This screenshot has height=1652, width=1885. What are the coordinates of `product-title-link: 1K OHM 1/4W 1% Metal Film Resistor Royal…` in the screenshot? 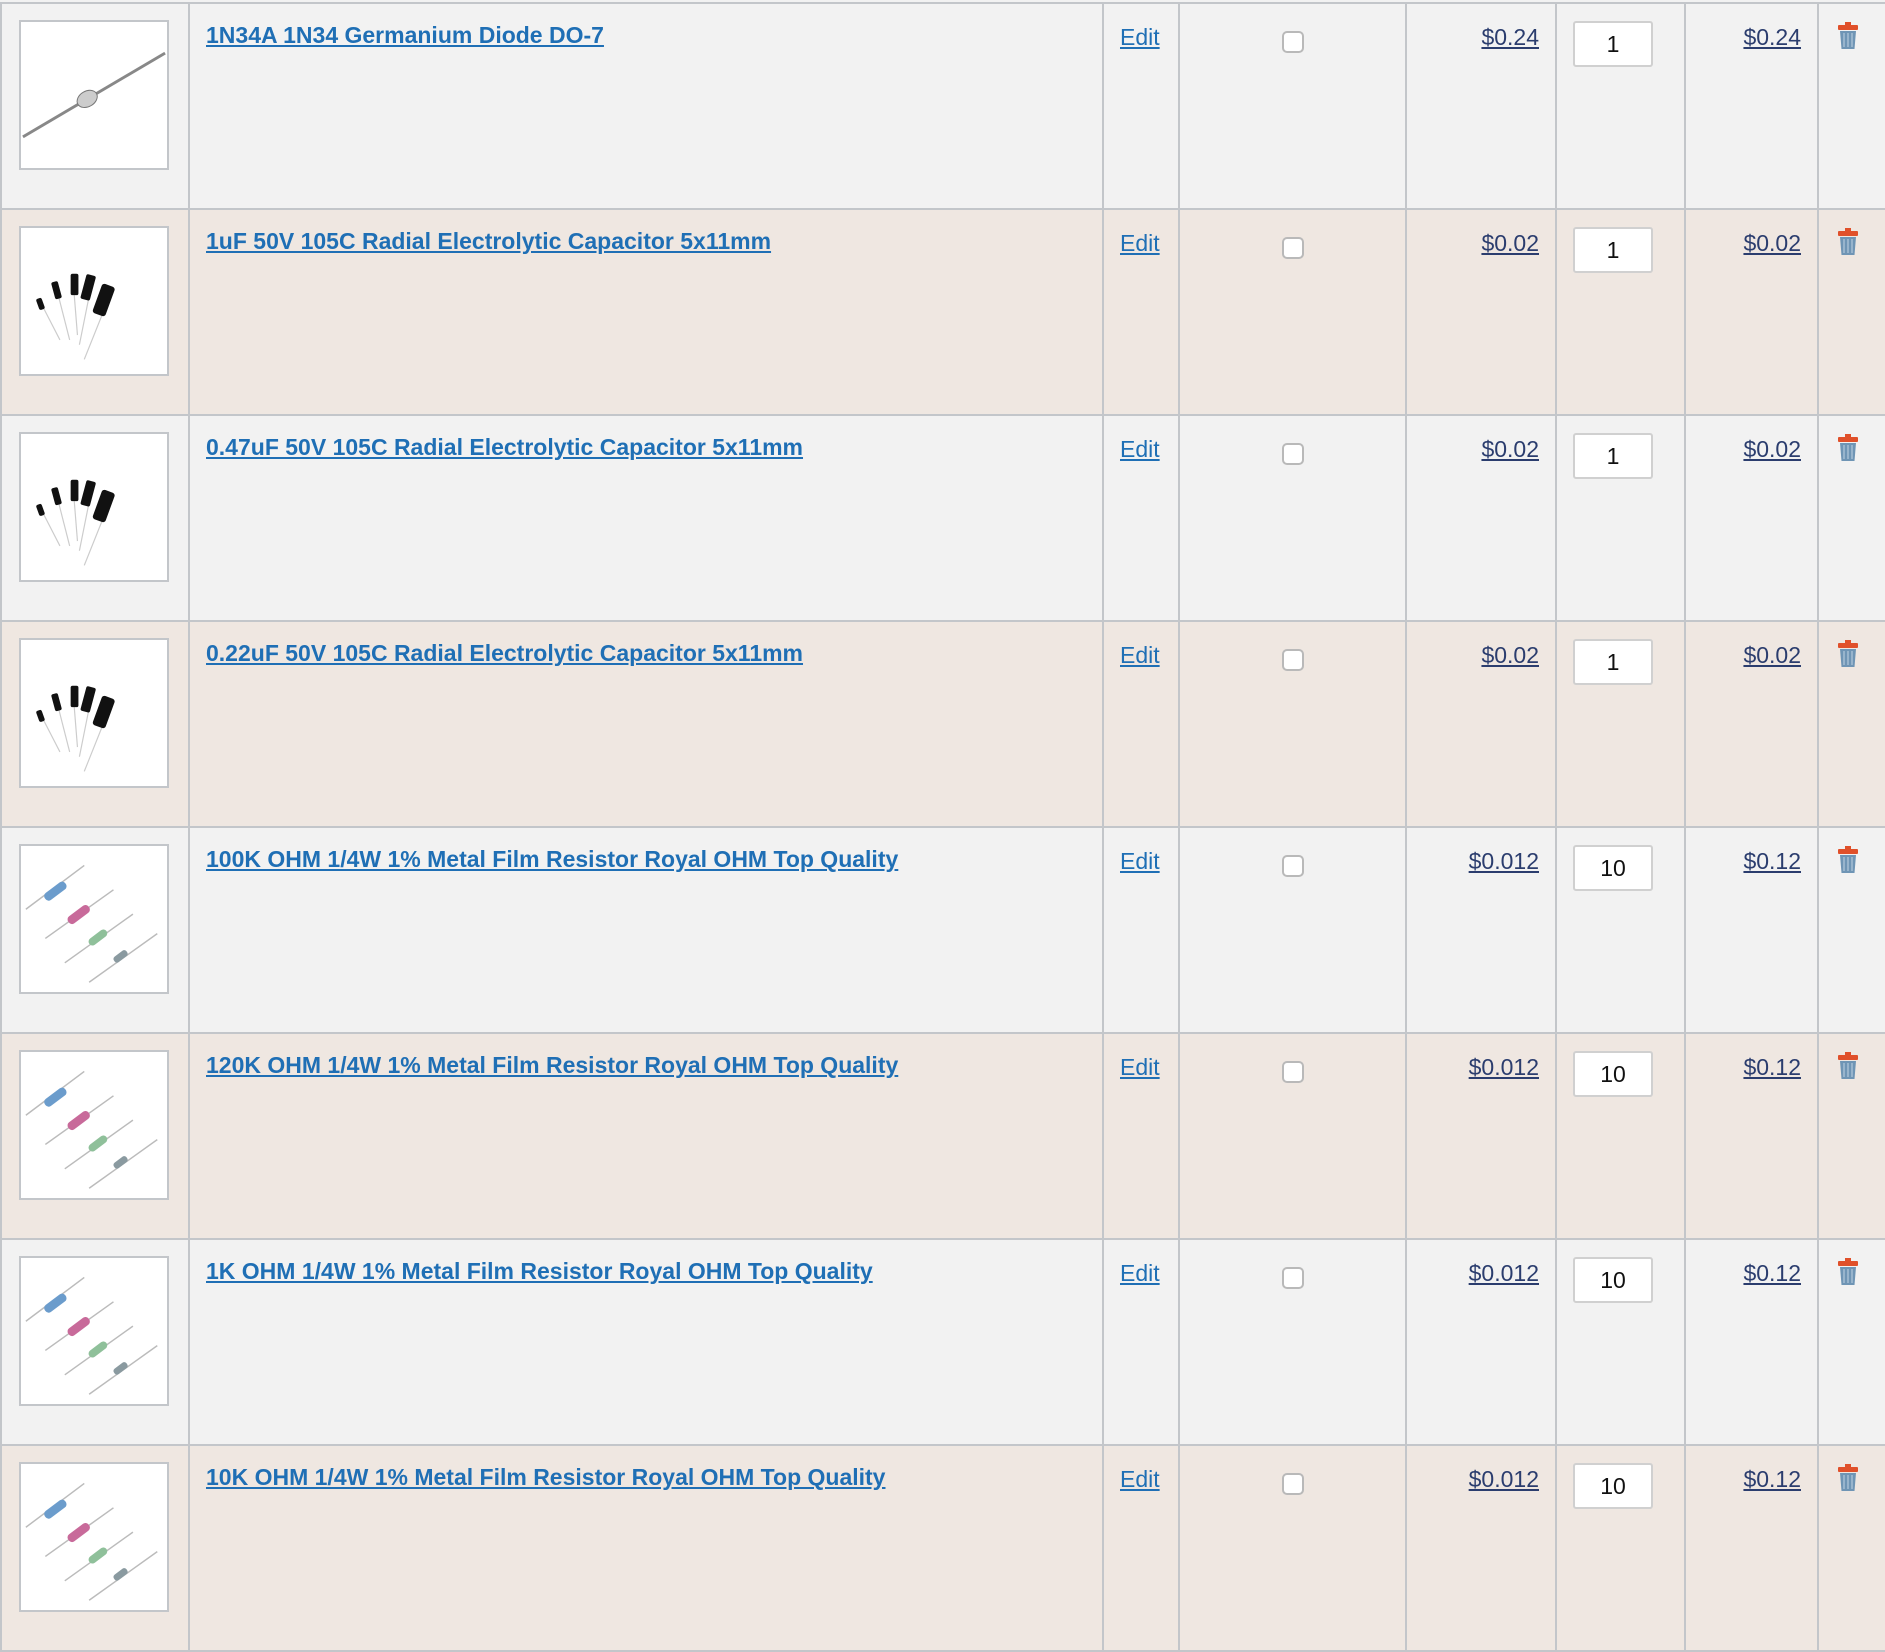 It's located at (539, 1271).